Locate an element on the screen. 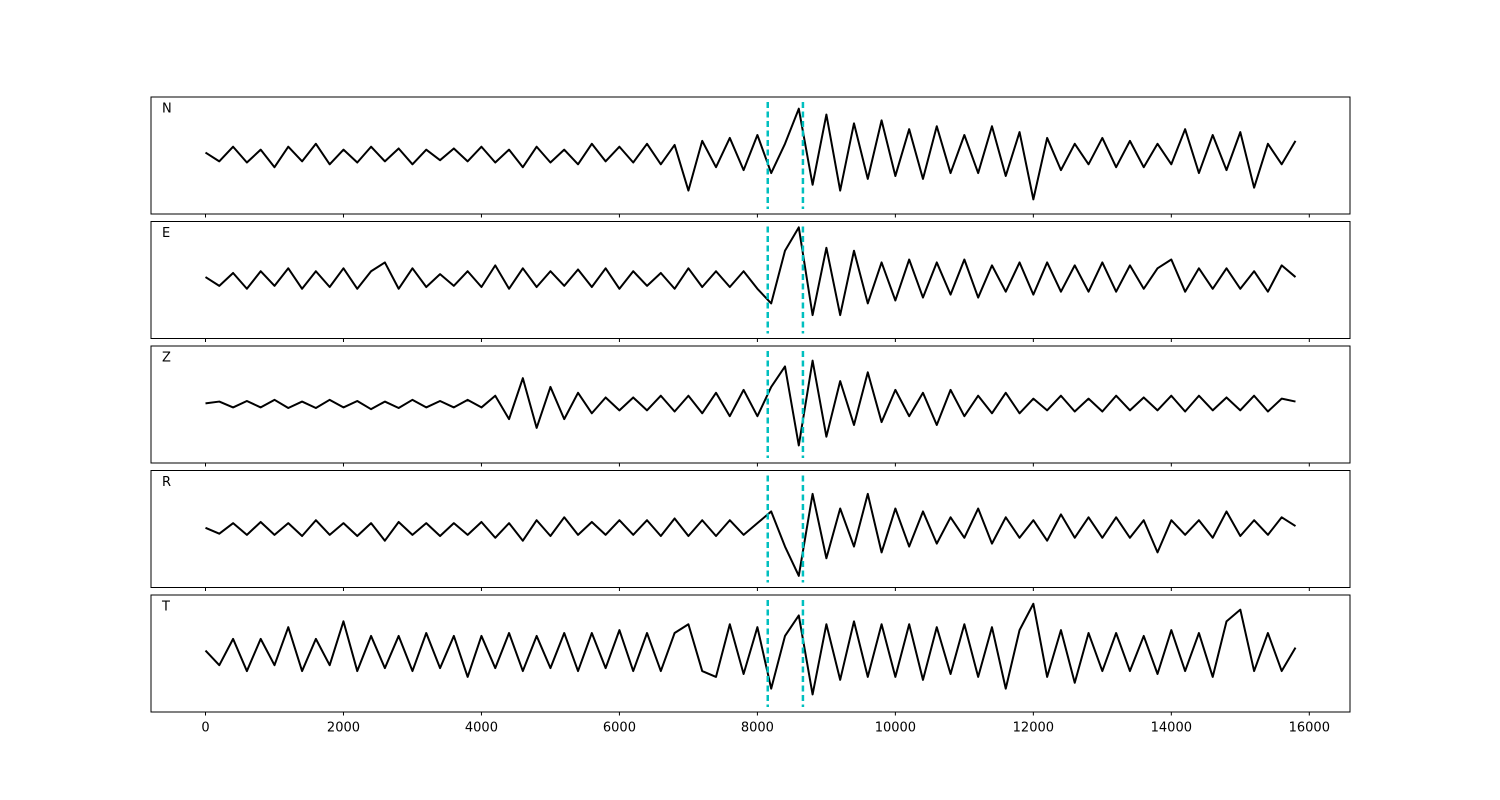 This screenshot has width=1500, height=800. panel-label: R is located at coordinates (166, 482).